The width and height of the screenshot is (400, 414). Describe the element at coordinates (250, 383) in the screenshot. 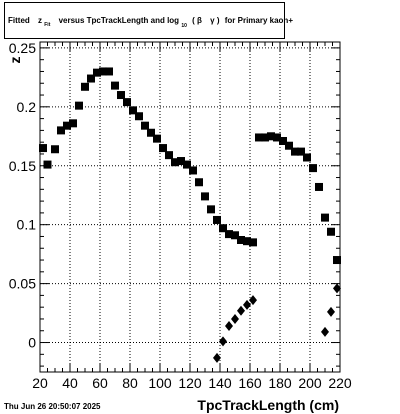

I see `x-tick-label: 160` at that location.